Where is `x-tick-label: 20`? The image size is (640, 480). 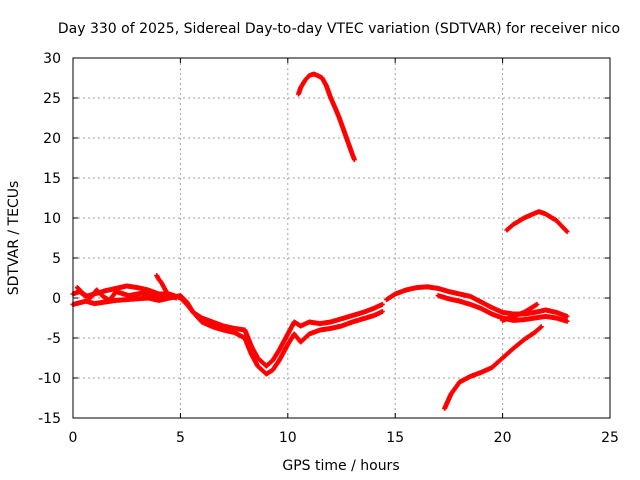
x-tick-label: 20 is located at coordinates (503, 438).